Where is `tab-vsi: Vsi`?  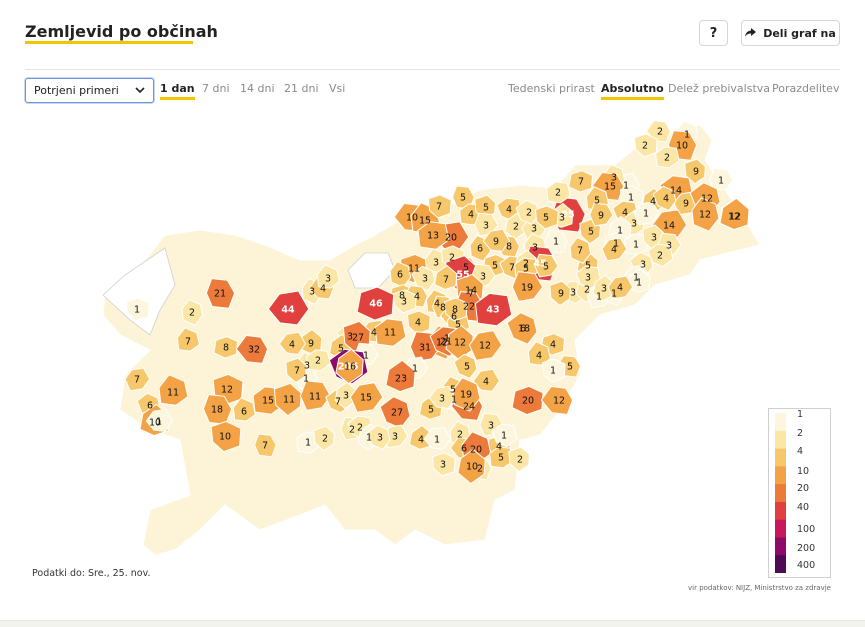
tab-vsi: Vsi is located at coordinates (337, 88).